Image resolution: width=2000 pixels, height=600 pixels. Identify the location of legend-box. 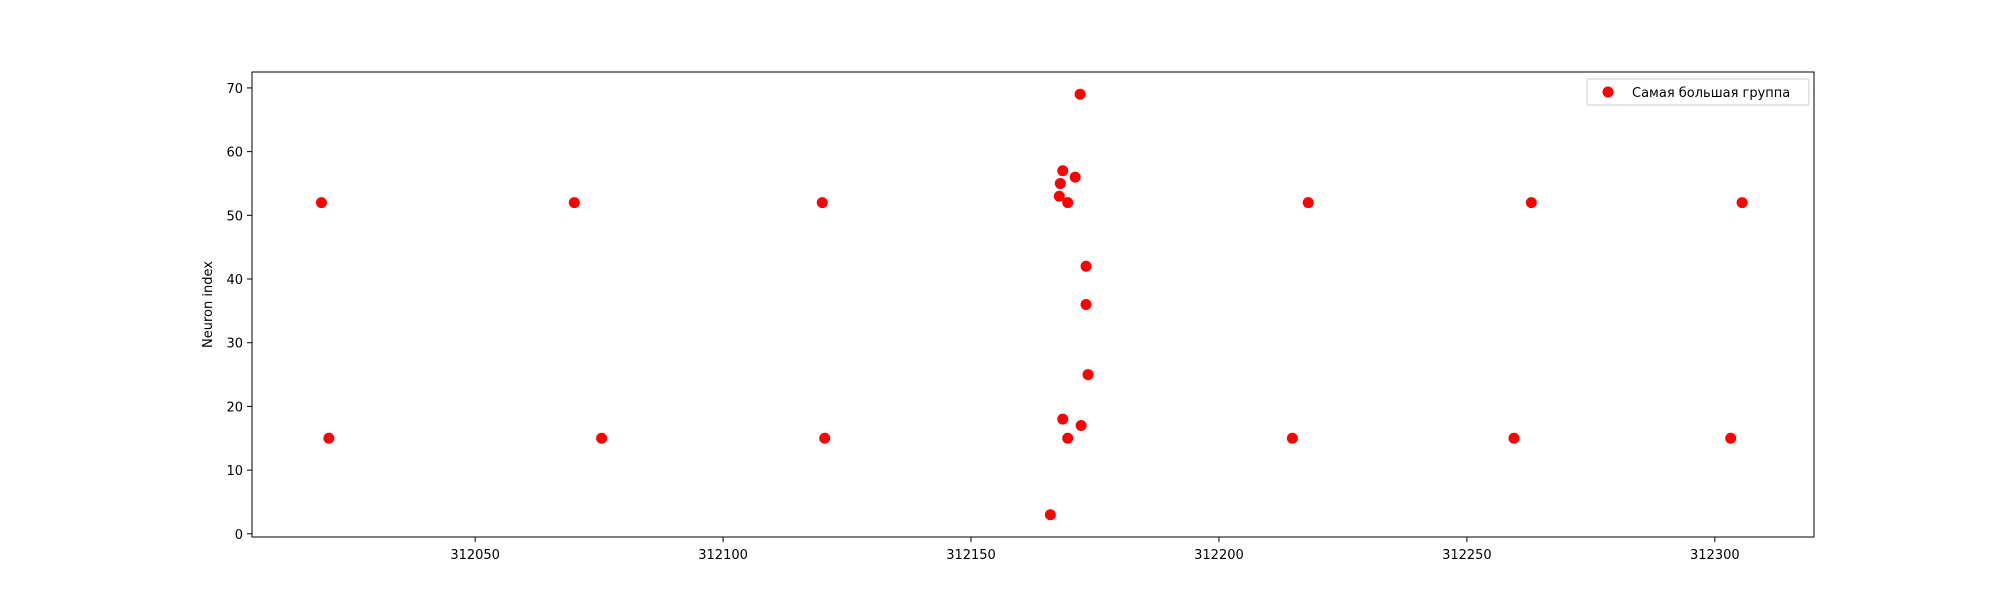
(1698, 92).